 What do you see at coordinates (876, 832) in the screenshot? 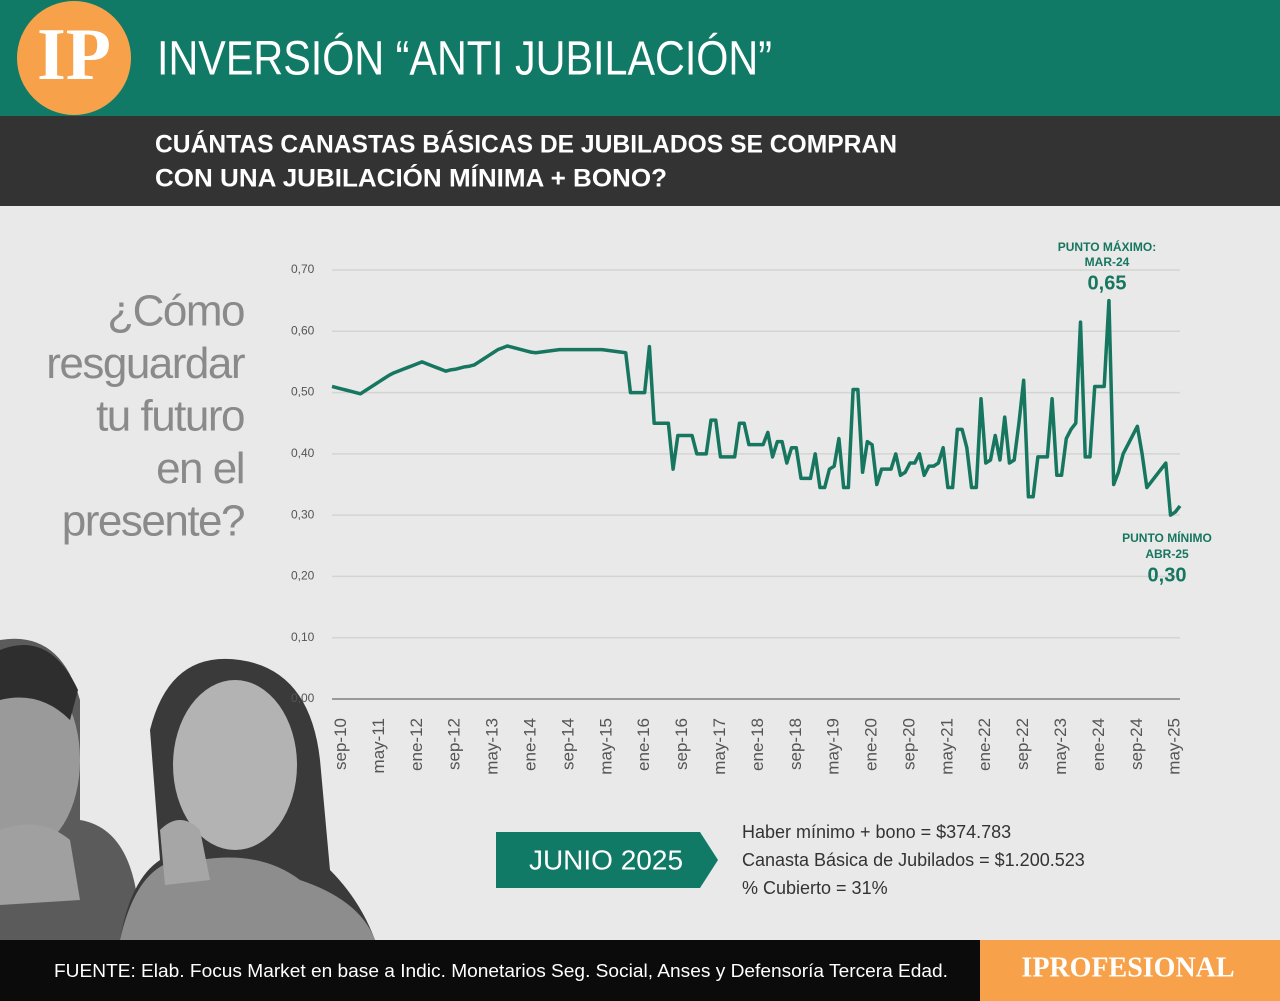
I see `info-line: Haber mínimo + bono = $374.783` at bounding box center [876, 832].